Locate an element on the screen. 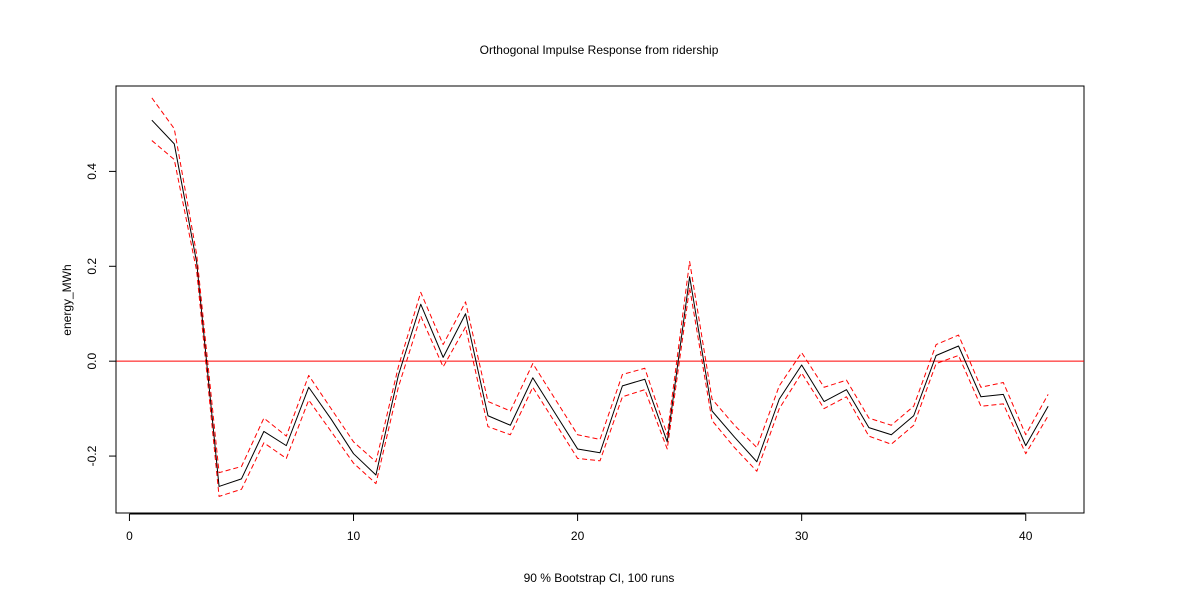 This screenshot has height=605, width=1200. y-tick-label: -0.2 is located at coordinates (92, 455).